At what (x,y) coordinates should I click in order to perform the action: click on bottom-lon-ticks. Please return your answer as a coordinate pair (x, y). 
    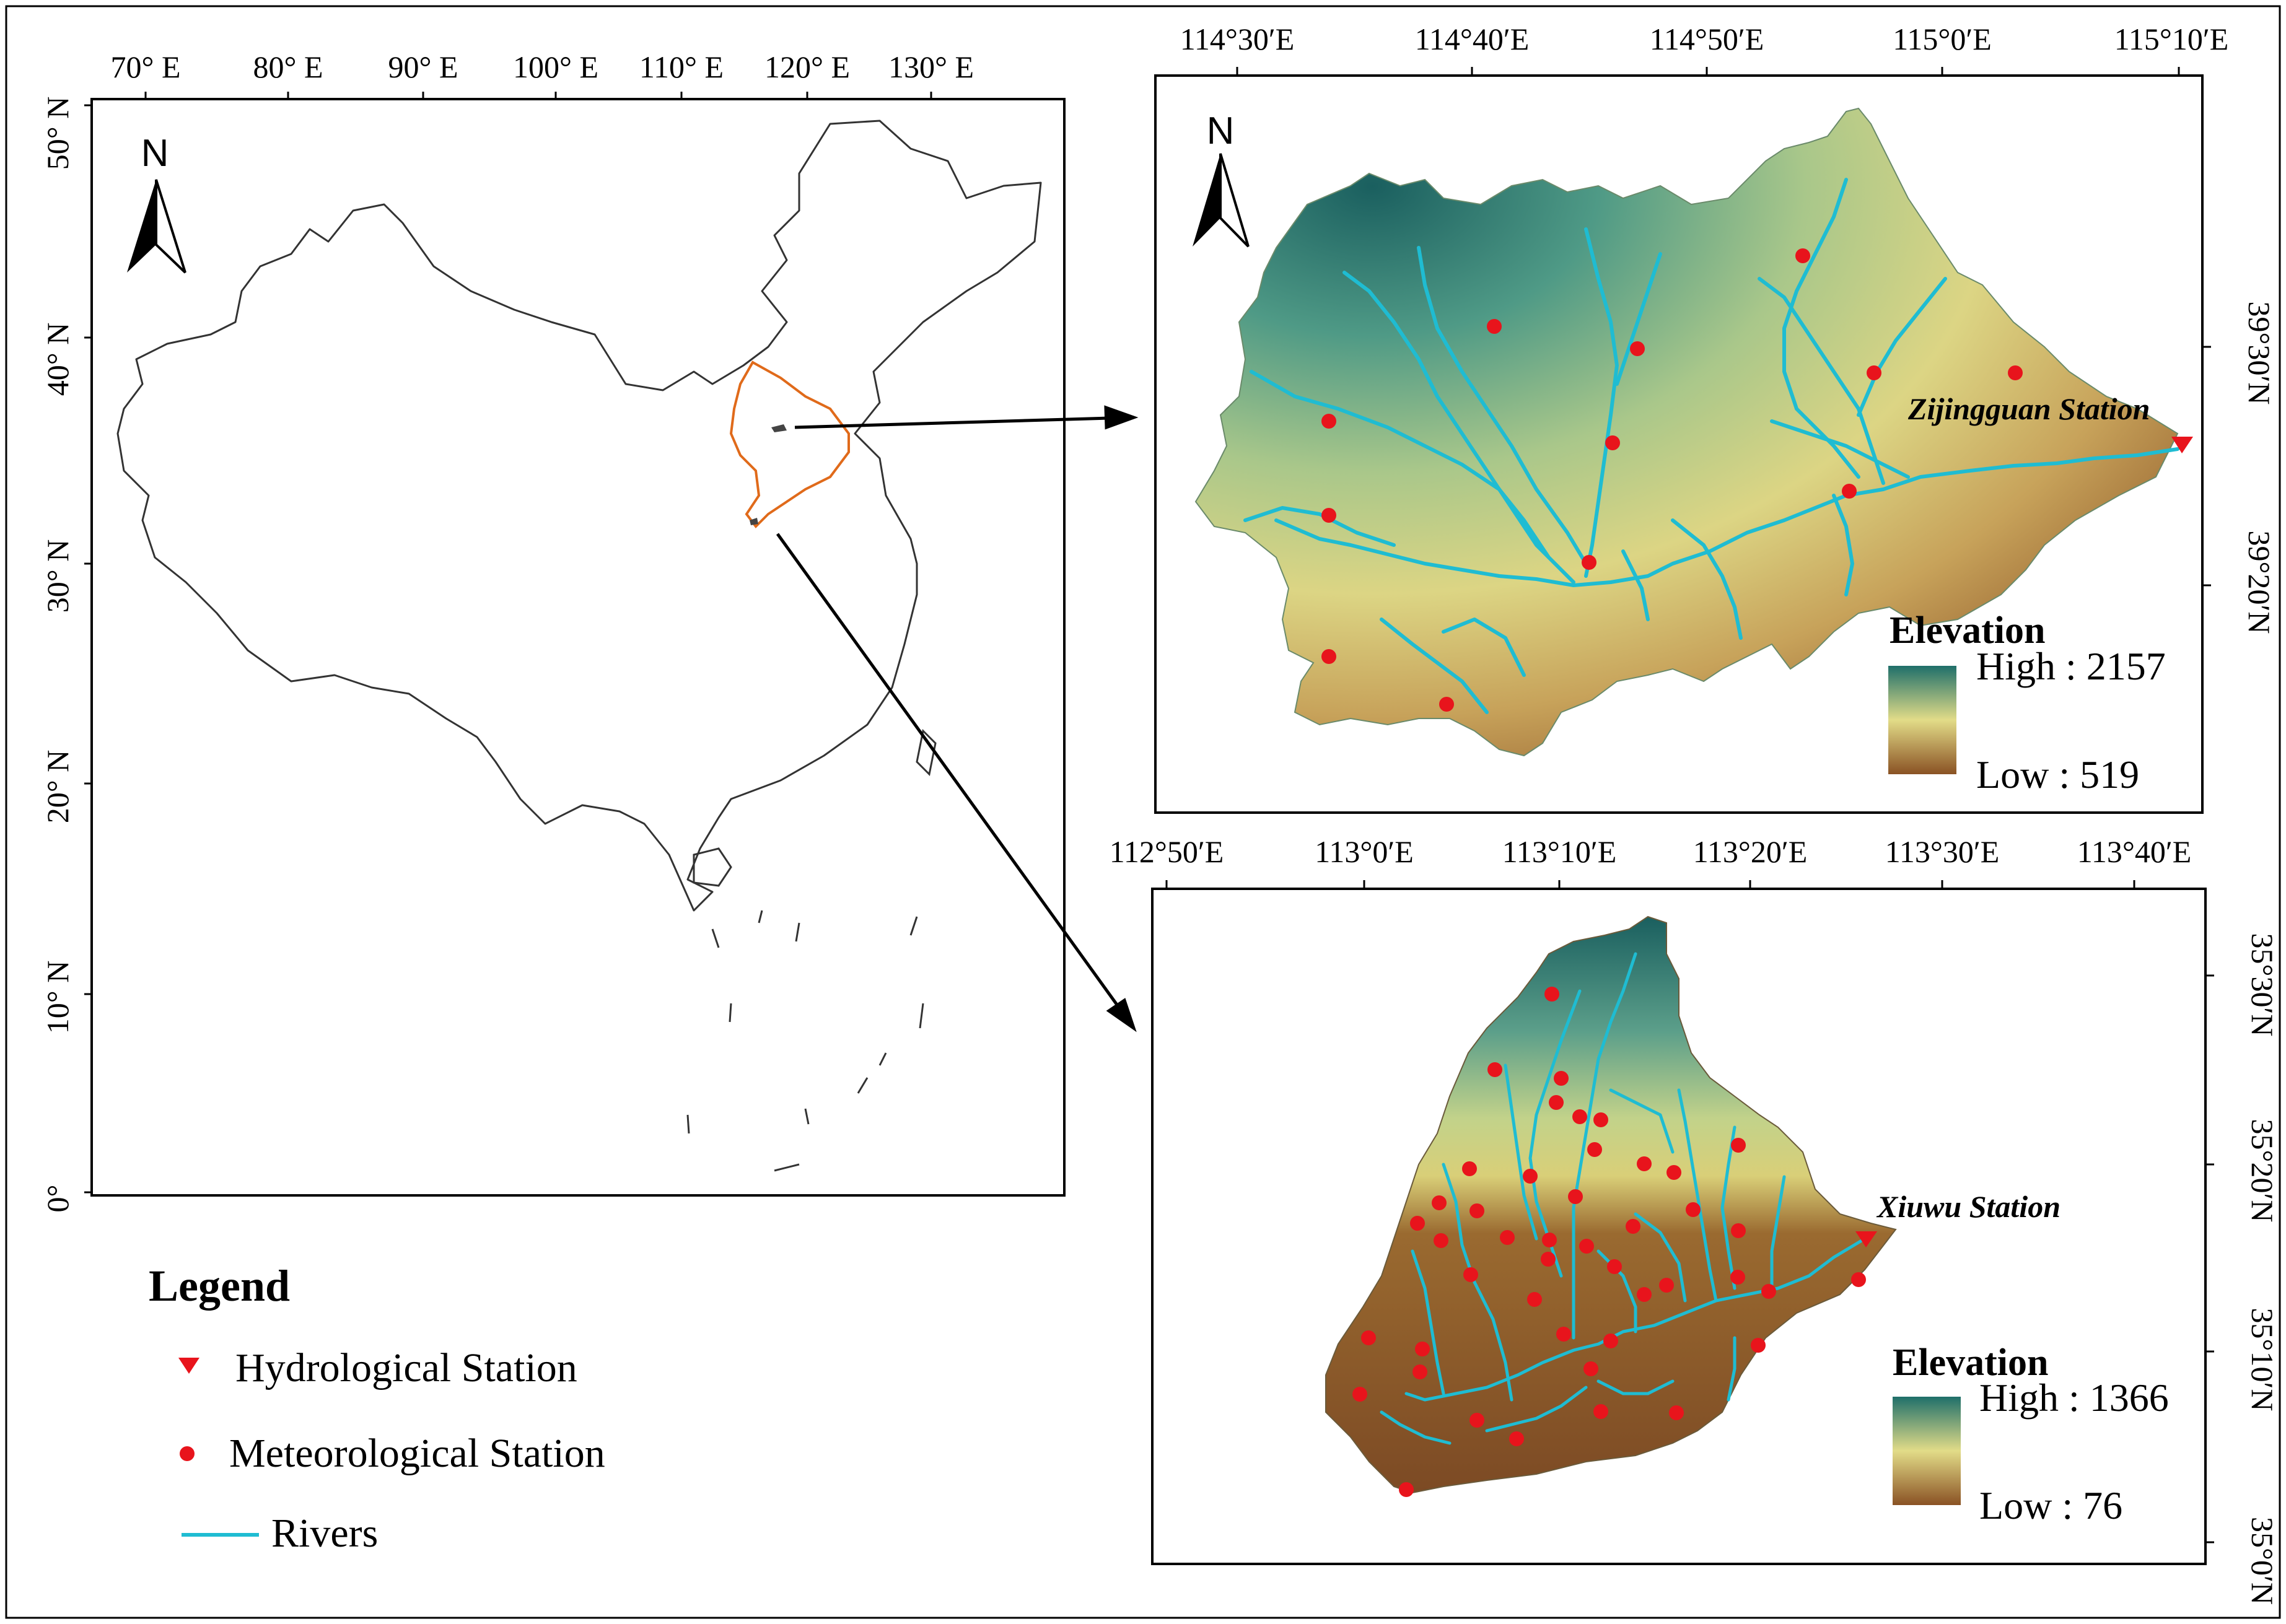
    Looking at the image, I should click on (1650, 884).